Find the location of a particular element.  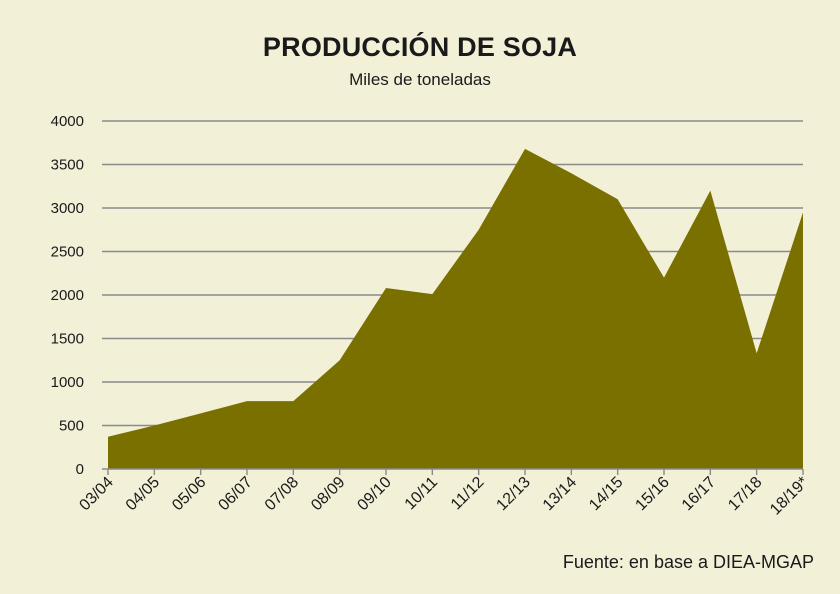

y-tick-labels: 0 500 1000 1500 2000 2500 3000 3500 4000 is located at coordinates (67, 295).